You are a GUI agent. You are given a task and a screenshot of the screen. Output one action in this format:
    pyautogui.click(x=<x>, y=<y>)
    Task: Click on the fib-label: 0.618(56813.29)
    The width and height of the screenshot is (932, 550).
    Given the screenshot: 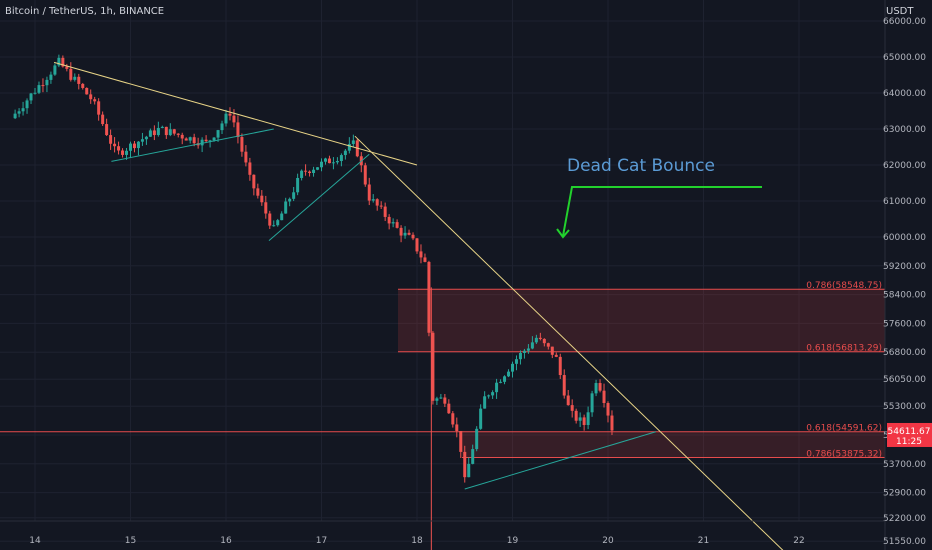 What is the action you would take?
    pyautogui.click(x=844, y=349)
    